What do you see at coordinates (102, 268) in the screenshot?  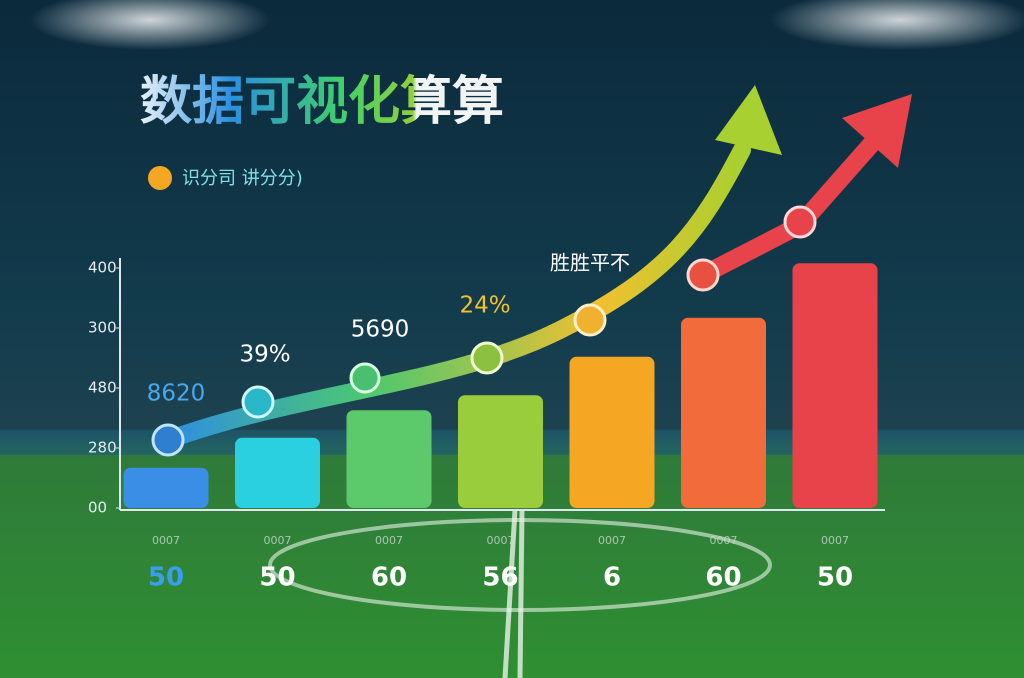 I see `y-tick-label: 400` at bounding box center [102, 268].